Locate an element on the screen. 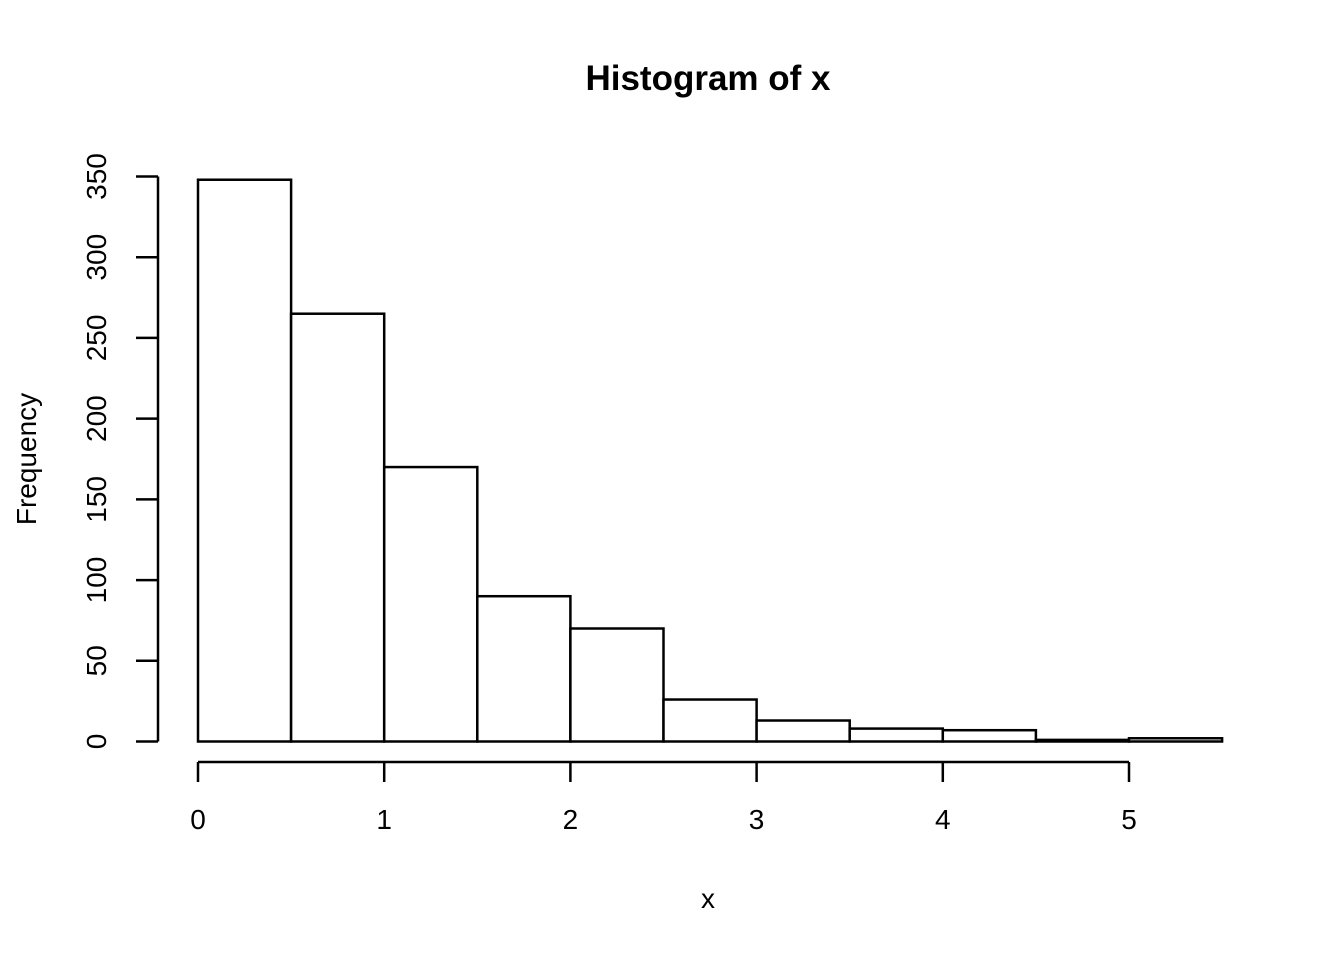 Image resolution: width=1344 pixels, height=960 pixels. y-axis-tick-label: 250 is located at coordinates (96, 338).